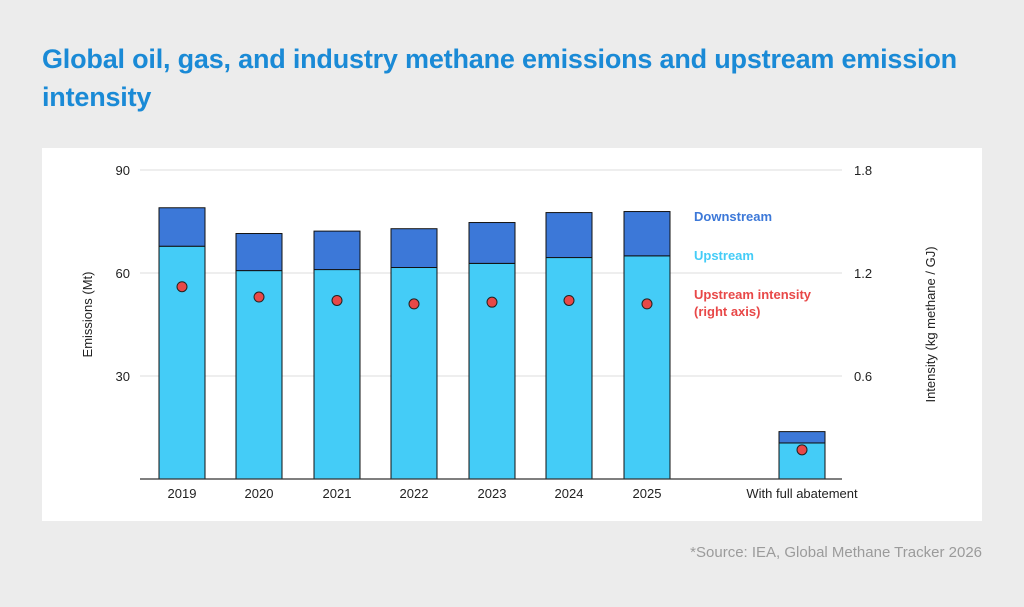  Describe the element at coordinates (259, 252) in the screenshot. I see `bar-downstream-2020` at that location.